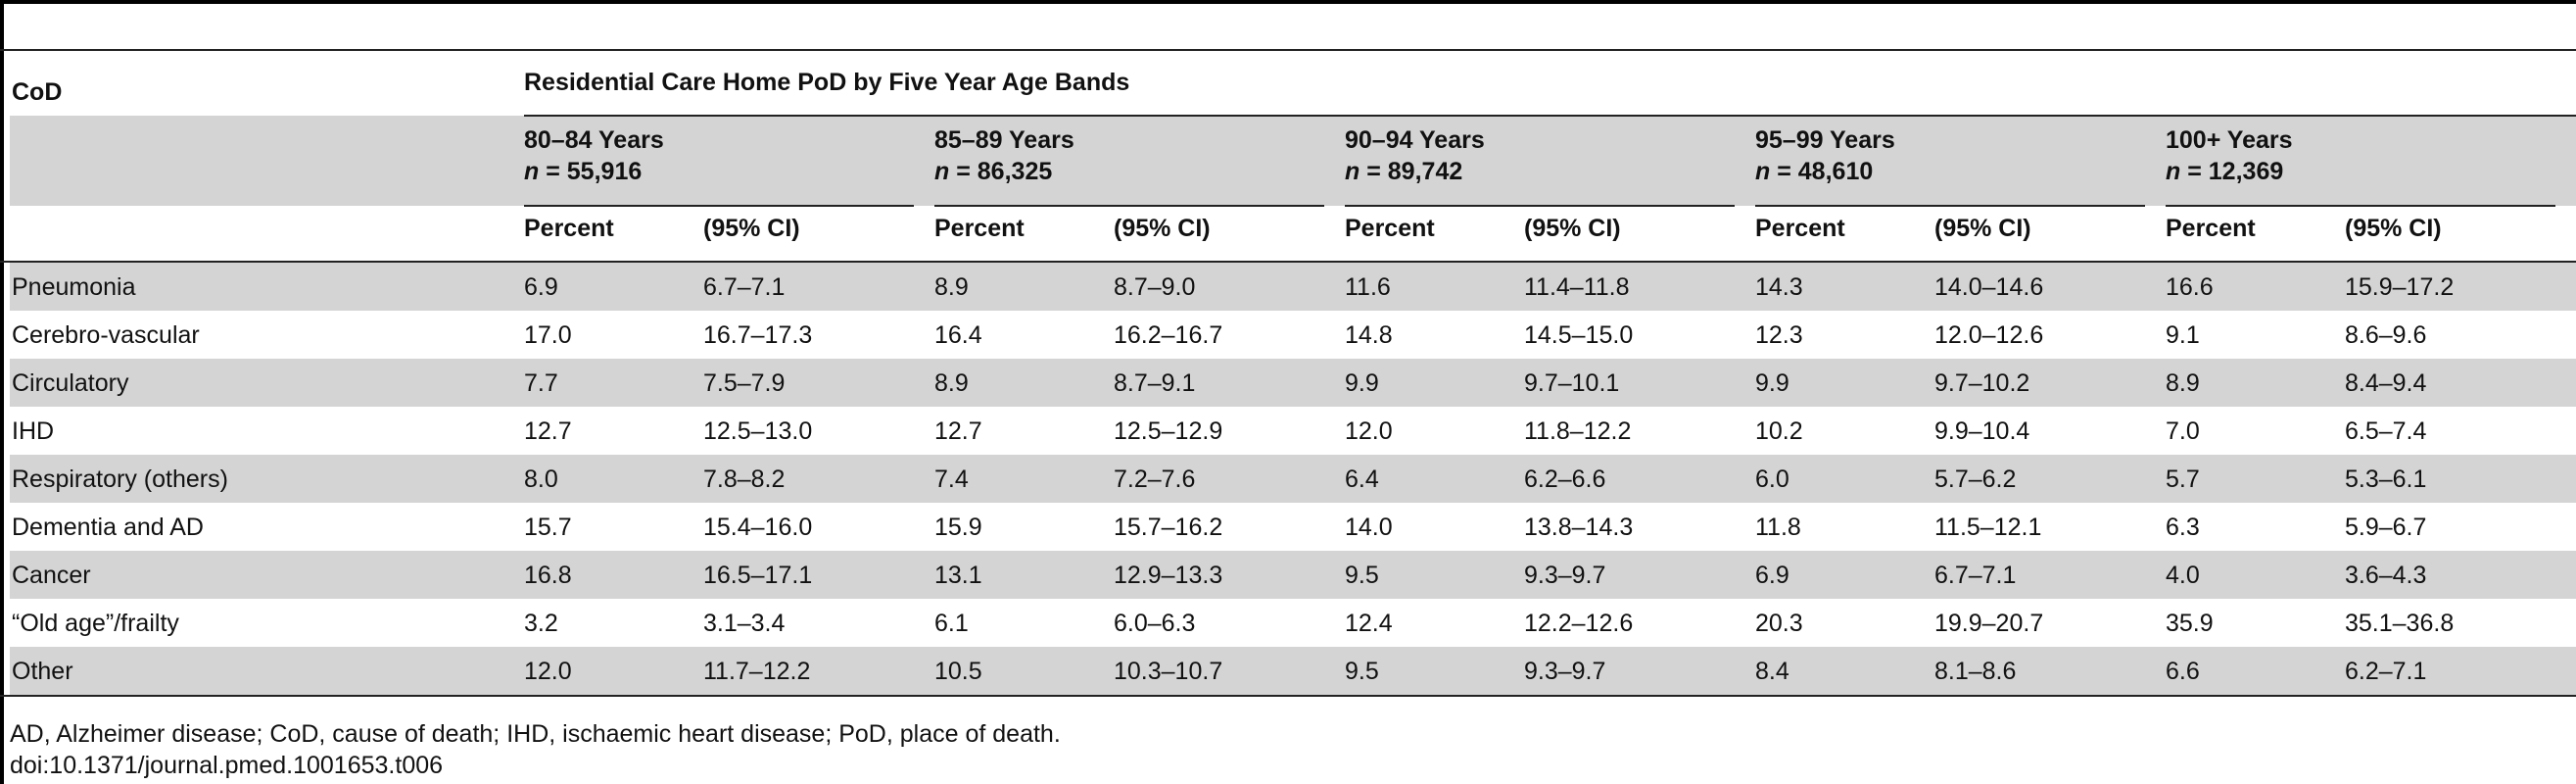 This screenshot has width=2576, height=784. What do you see at coordinates (2183, 479) in the screenshot?
I see `percent-value: 5.7` at bounding box center [2183, 479].